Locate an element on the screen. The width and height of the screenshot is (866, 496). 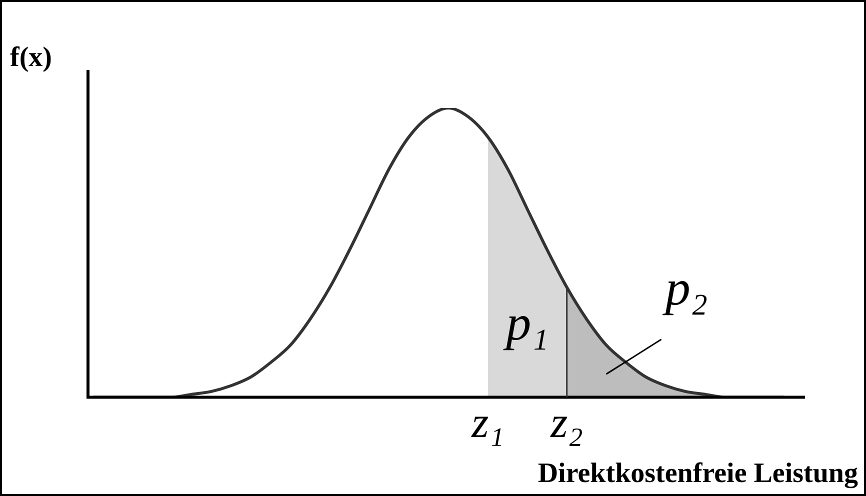
annotation: p₁ is located at coordinates (526, 322).